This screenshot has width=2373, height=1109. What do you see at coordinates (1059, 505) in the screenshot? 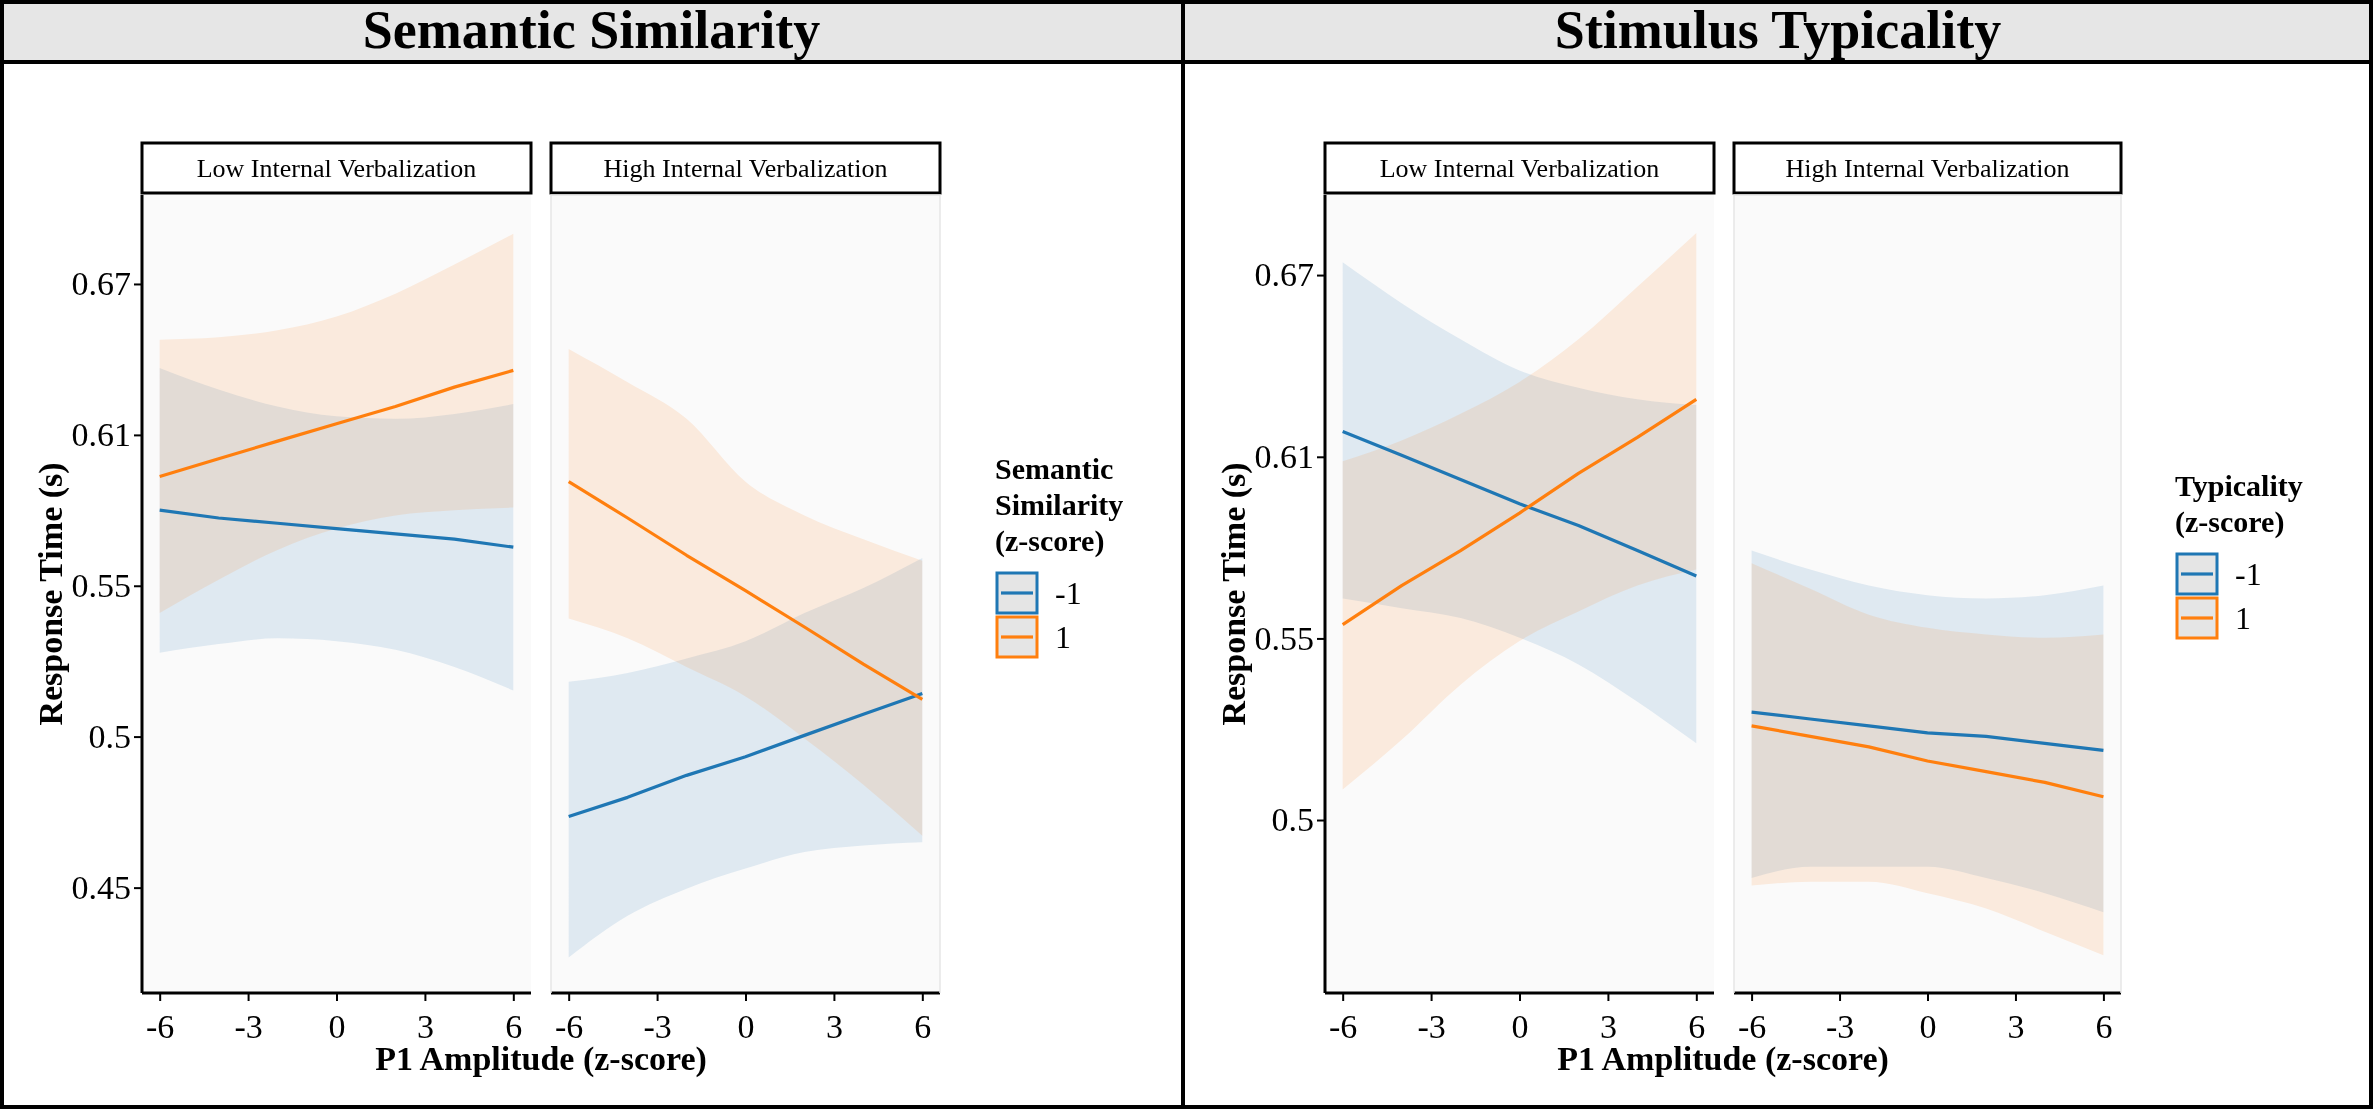
I see `legend-title: Semantic Similarity (z-score)` at bounding box center [1059, 505].